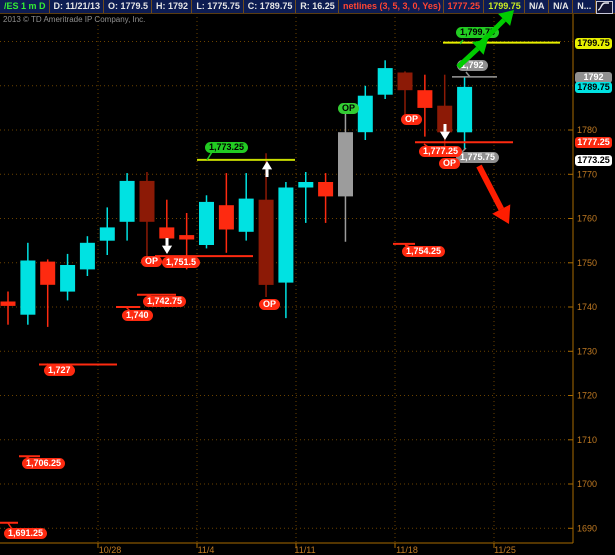  I want to click on x-axis-label: 11/11, so click(304, 550).